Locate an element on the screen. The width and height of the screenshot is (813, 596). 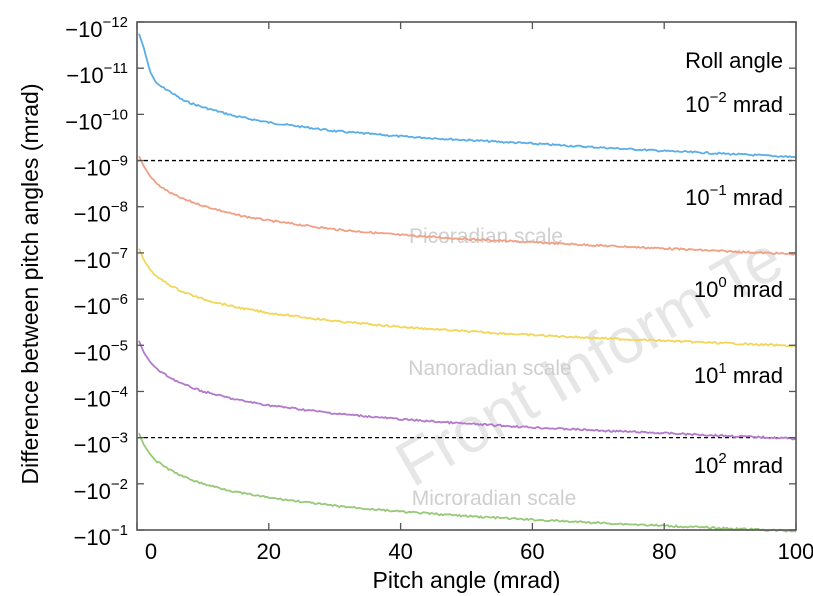
x-tick-label: 80 is located at coordinates (664, 551).